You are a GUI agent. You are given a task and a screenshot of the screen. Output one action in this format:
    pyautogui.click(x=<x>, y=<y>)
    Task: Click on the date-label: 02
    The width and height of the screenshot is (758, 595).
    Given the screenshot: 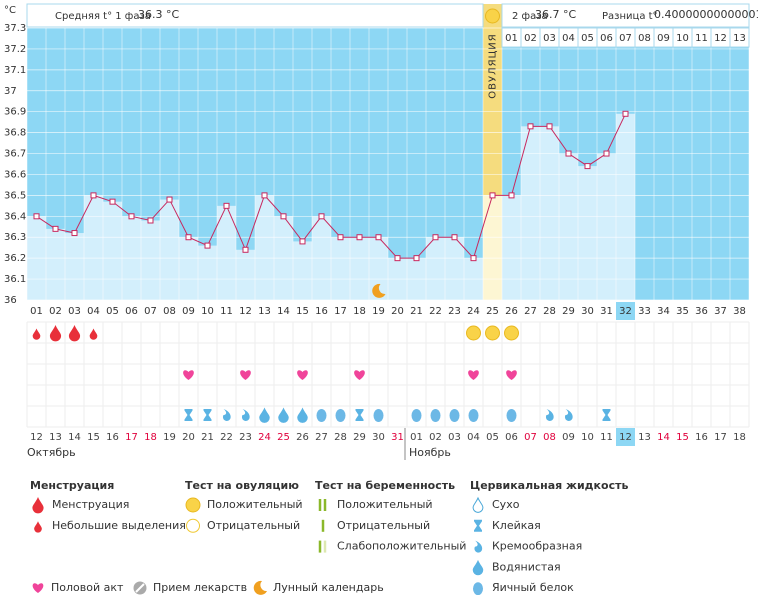 What is the action you would take?
    pyautogui.click(x=435, y=437)
    